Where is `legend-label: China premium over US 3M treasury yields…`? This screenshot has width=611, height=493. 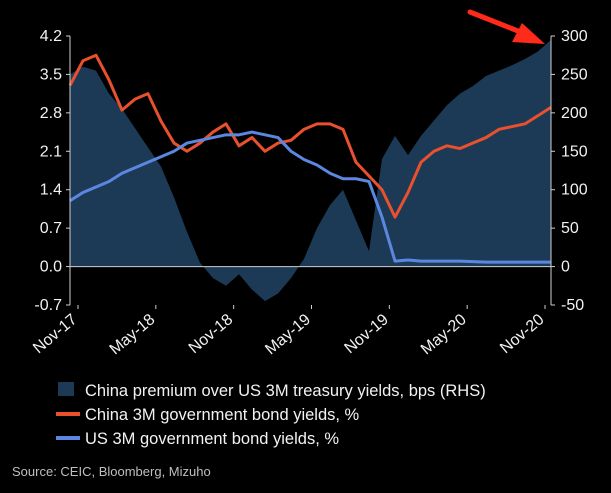 legend-label: China premium over US 3M treasury yields… is located at coordinates (285, 391).